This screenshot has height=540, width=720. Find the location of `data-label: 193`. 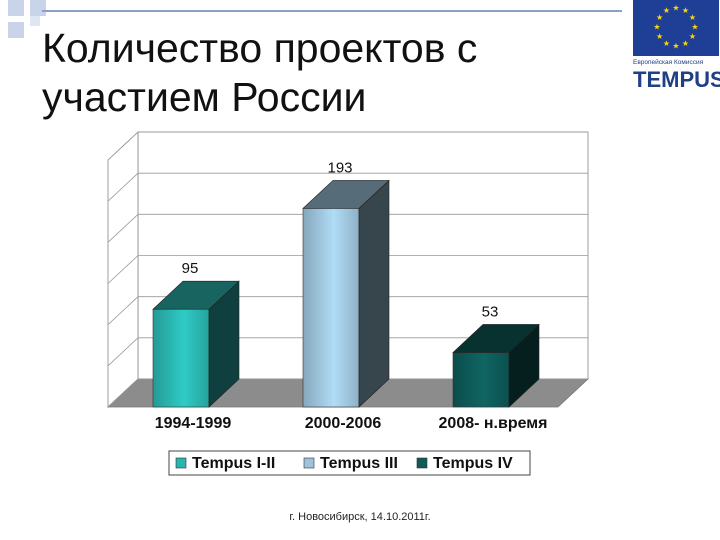

data-label: 193 is located at coordinates (339, 167).